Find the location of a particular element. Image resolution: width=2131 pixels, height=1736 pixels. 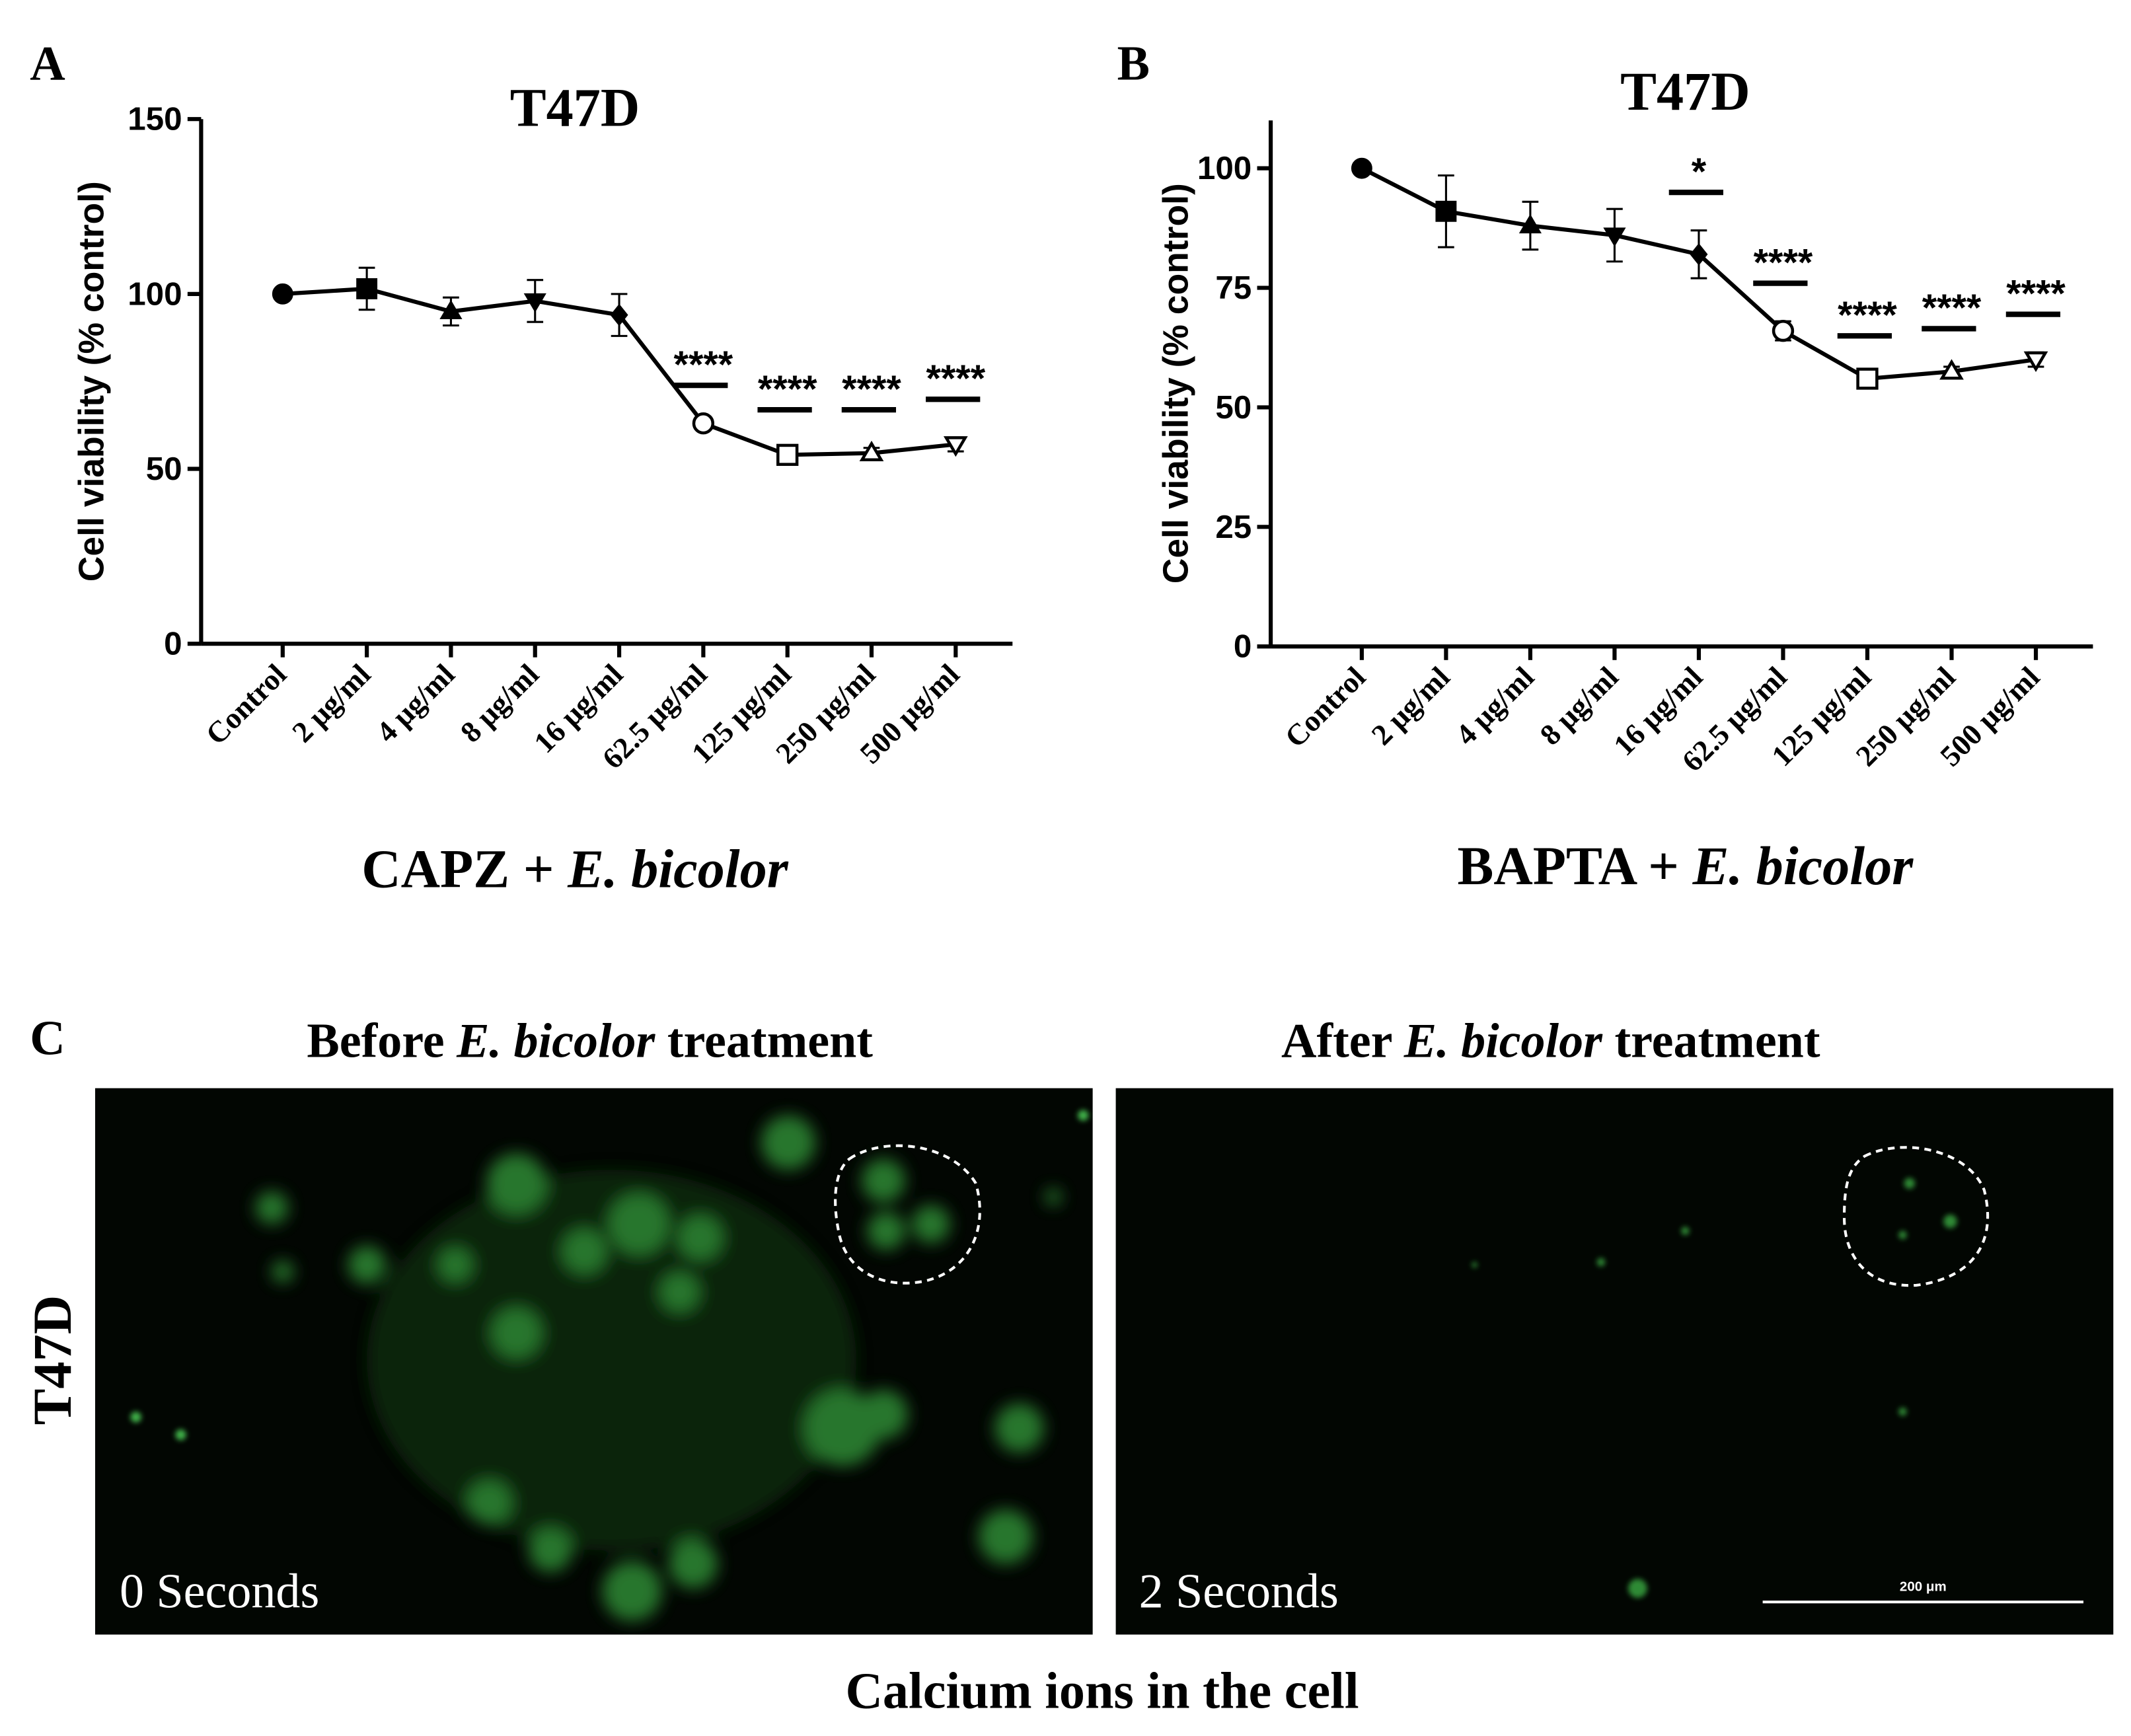

image-title: After E. bicolor treatment is located at coordinates (1551, 1041).